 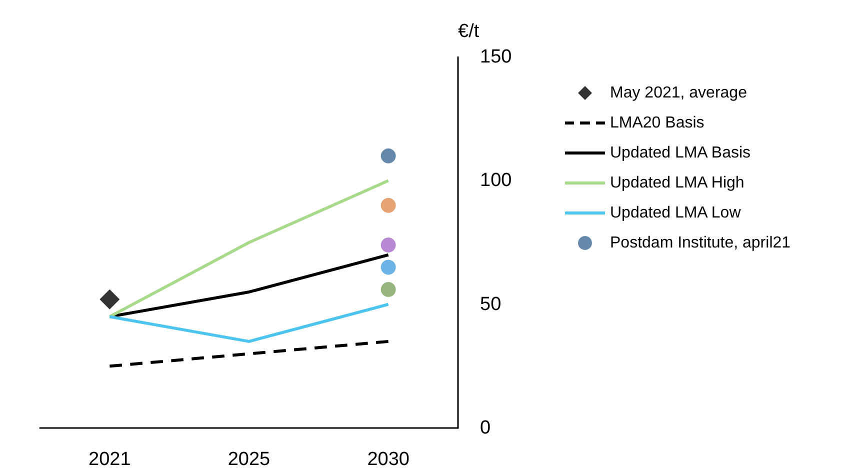 I want to click on x-tick-label: 2021, so click(x=109, y=459).